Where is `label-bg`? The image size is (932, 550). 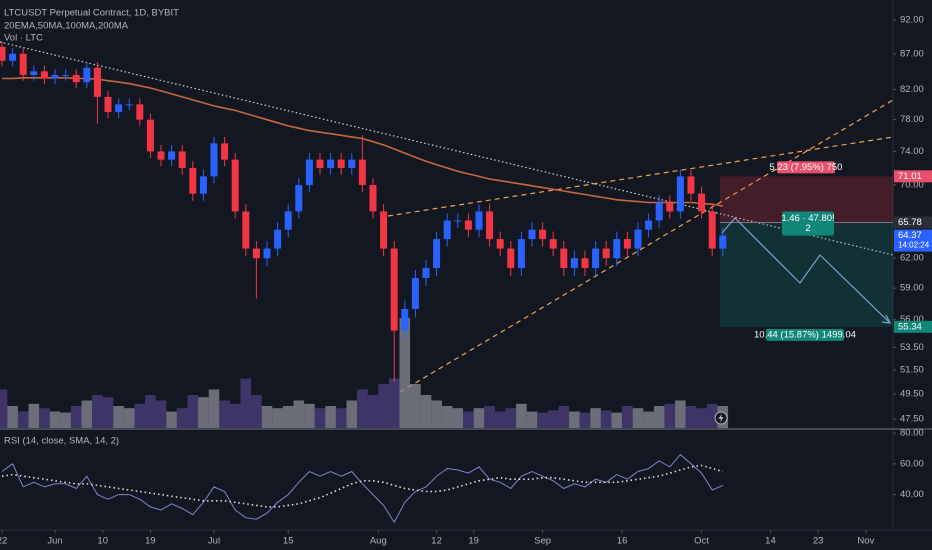
label-bg is located at coordinates (805, 334).